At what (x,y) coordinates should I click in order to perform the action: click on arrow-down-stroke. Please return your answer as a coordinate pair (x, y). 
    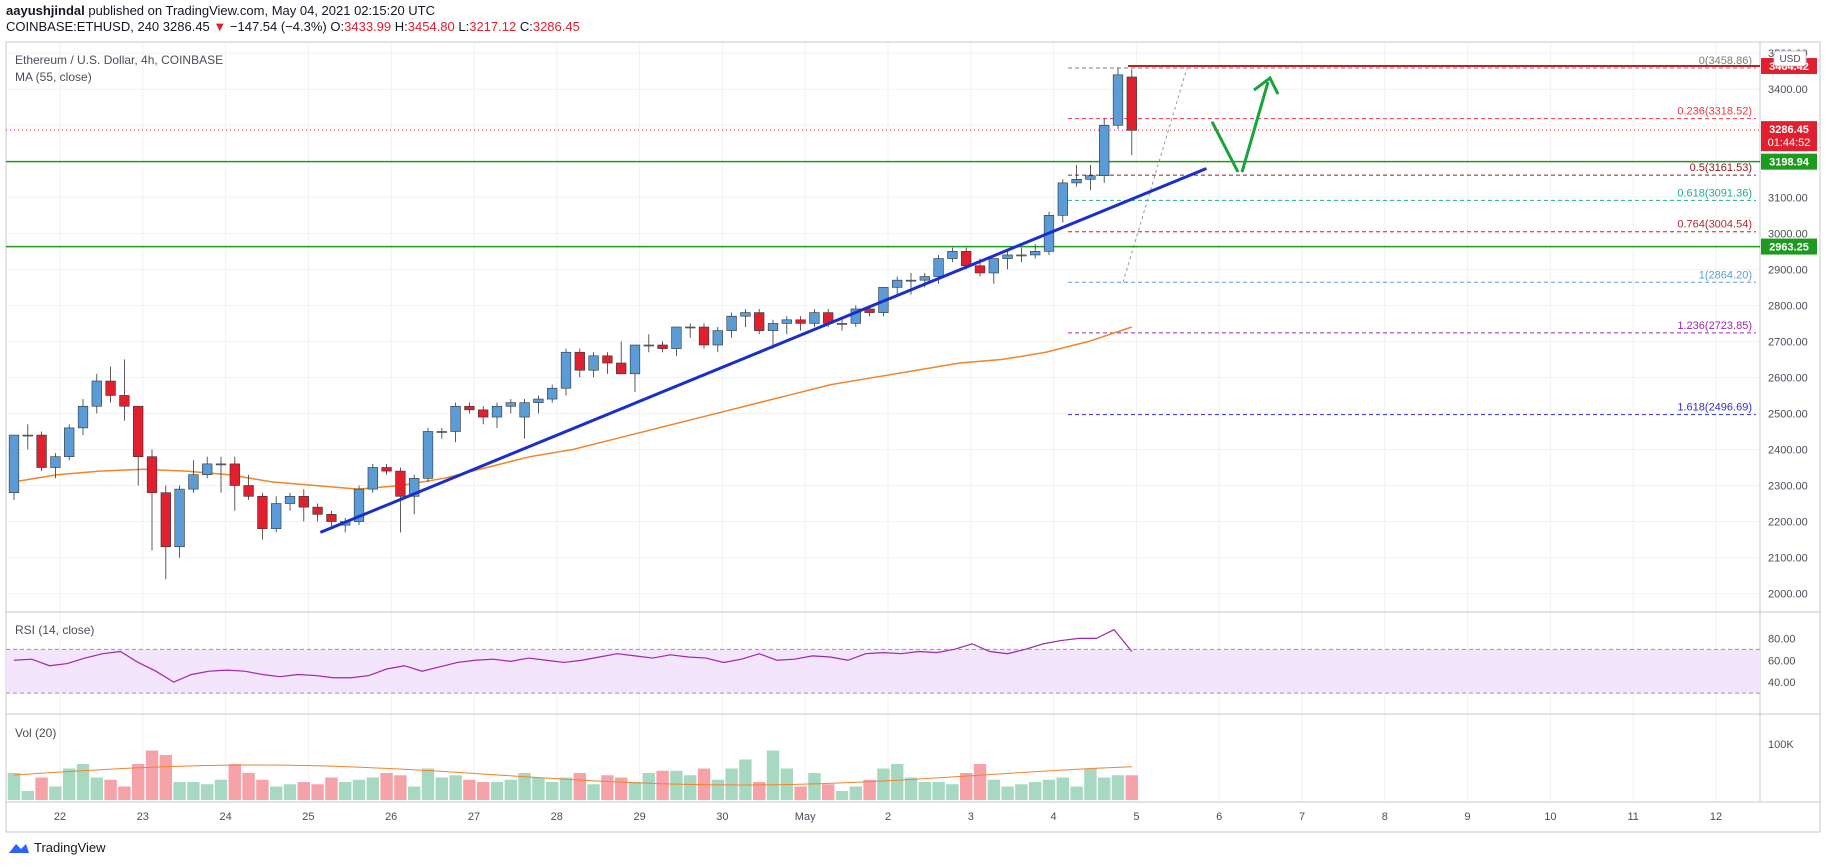
    Looking at the image, I should click on (1225, 146).